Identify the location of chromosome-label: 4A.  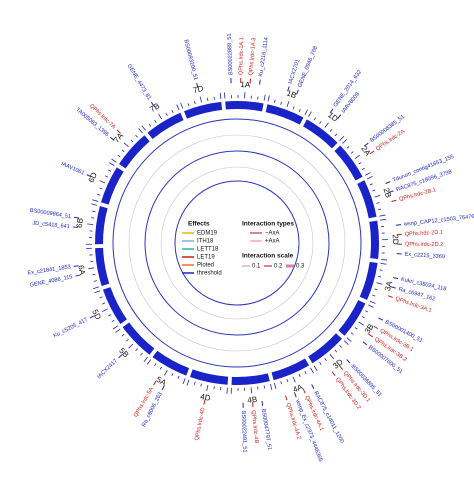
(298, 388).